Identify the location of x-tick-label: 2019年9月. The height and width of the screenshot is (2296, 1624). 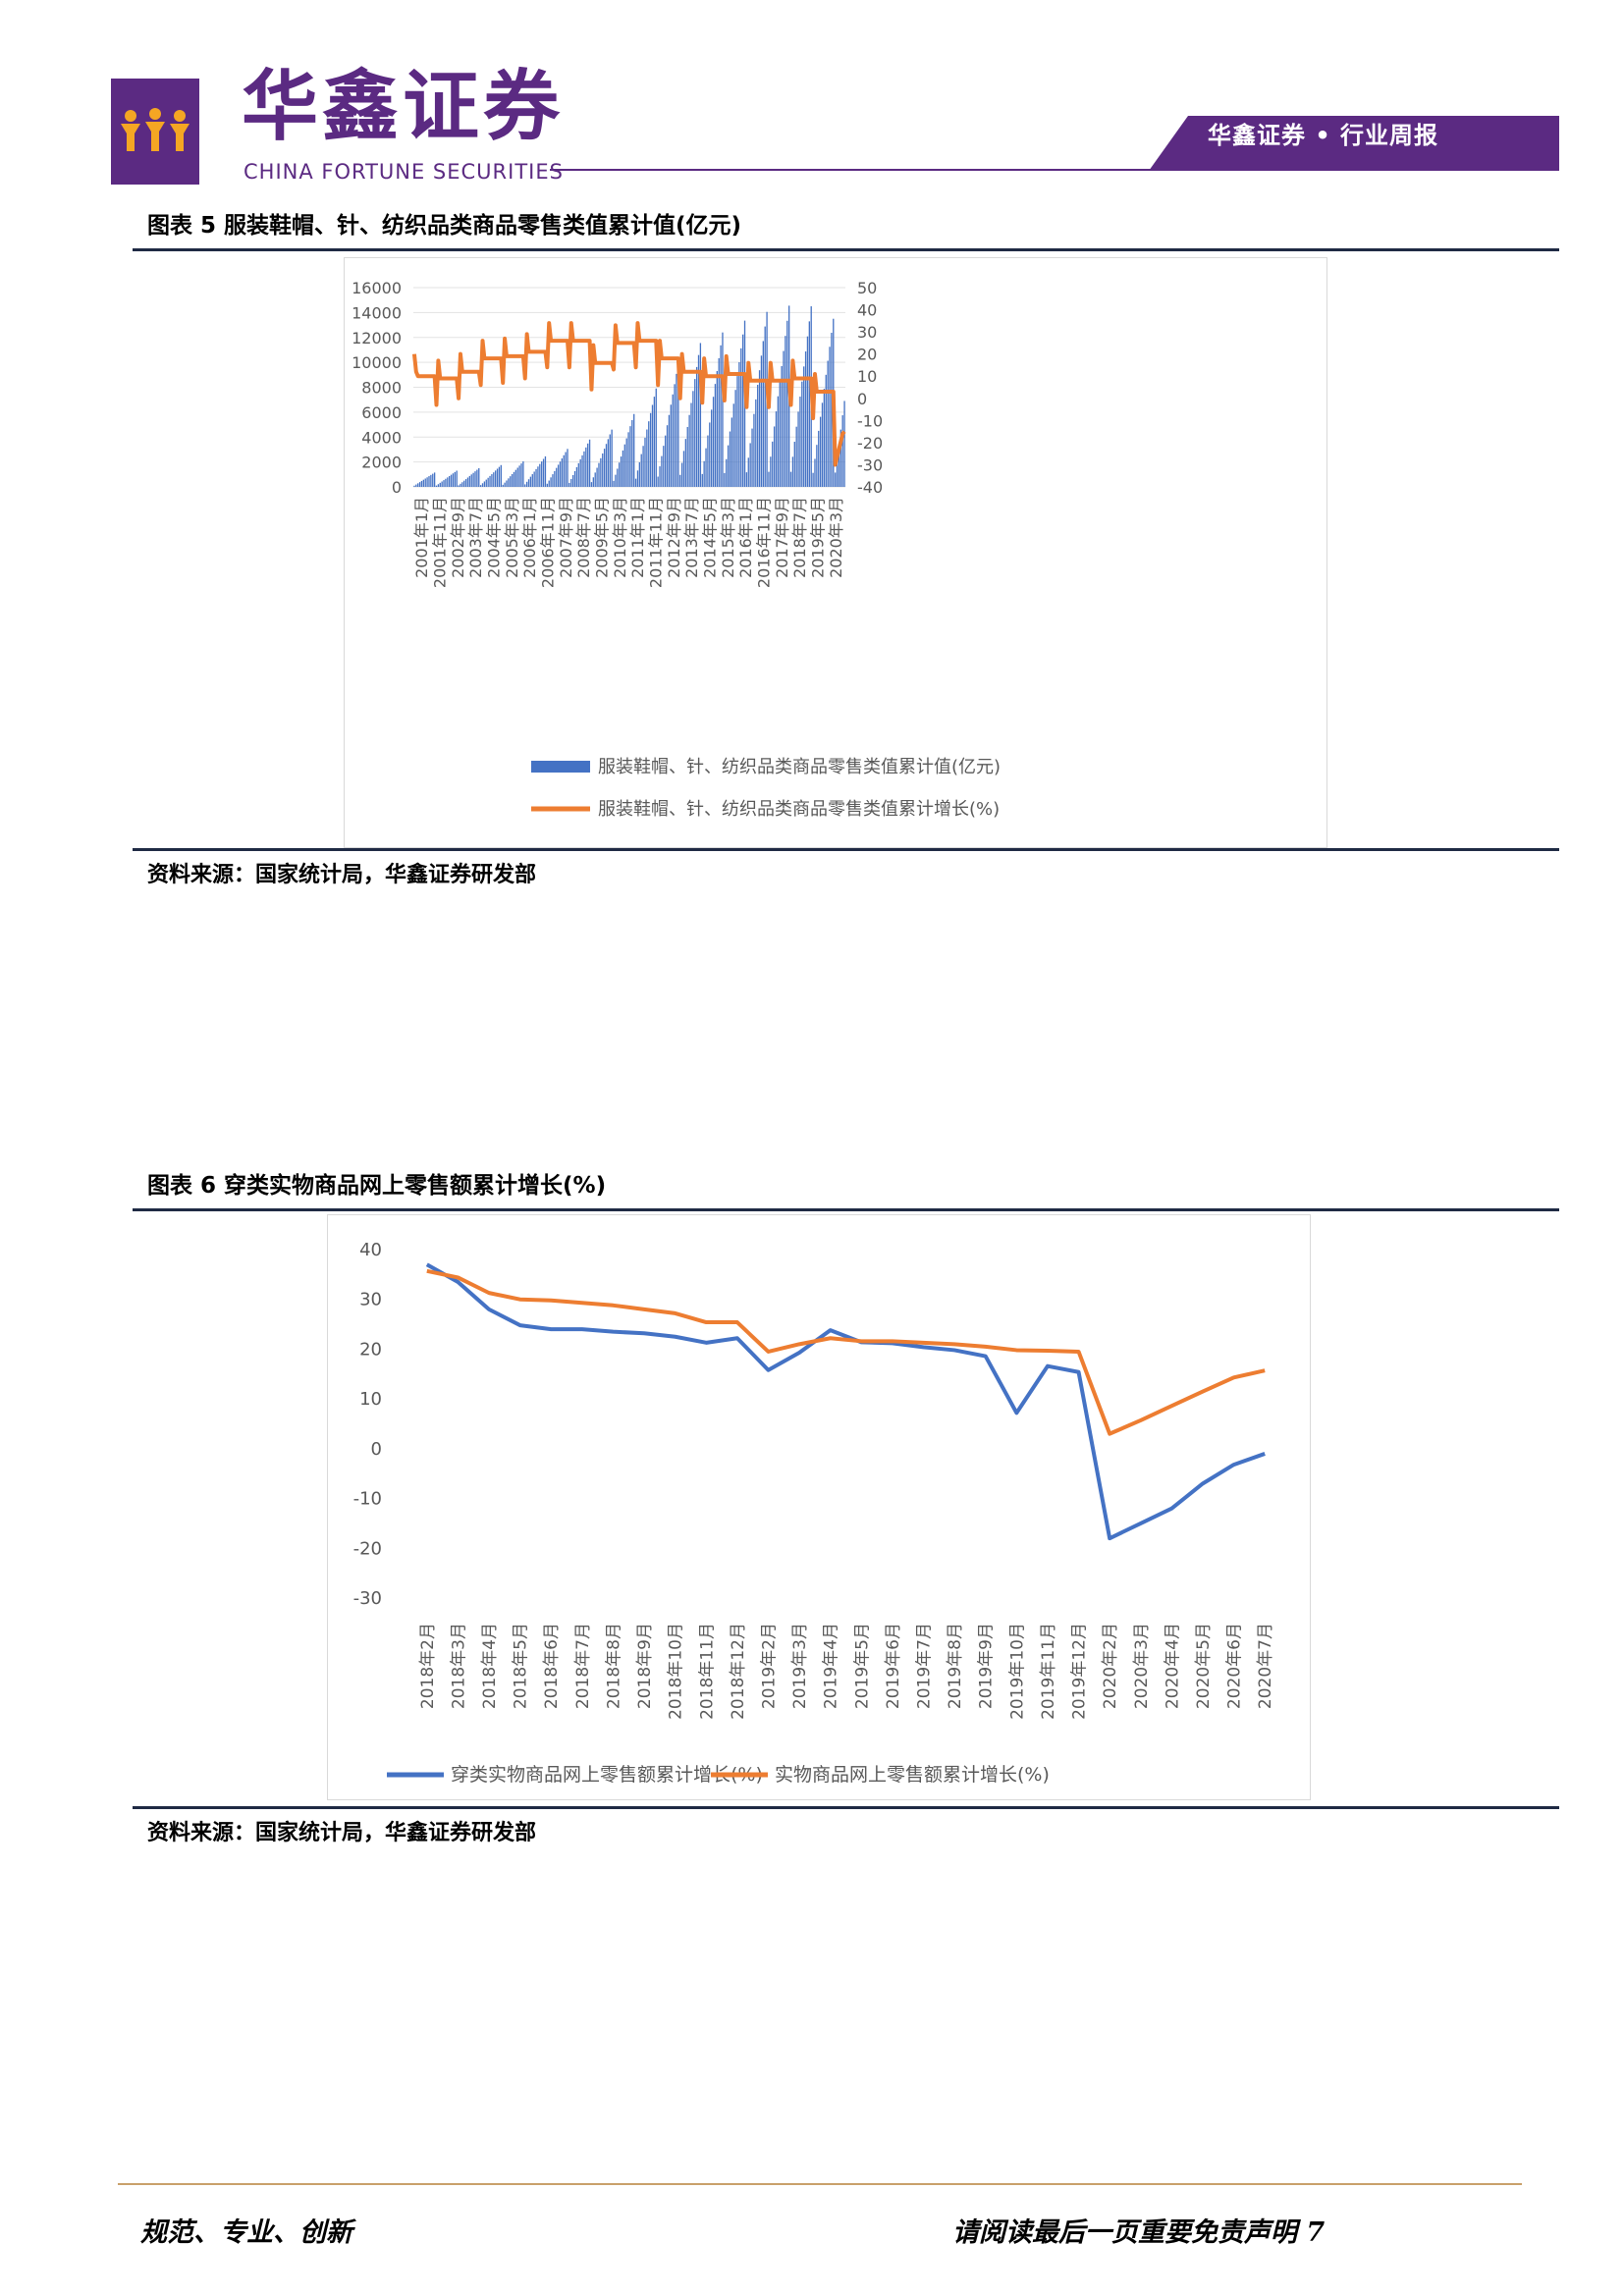
(987, 1666).